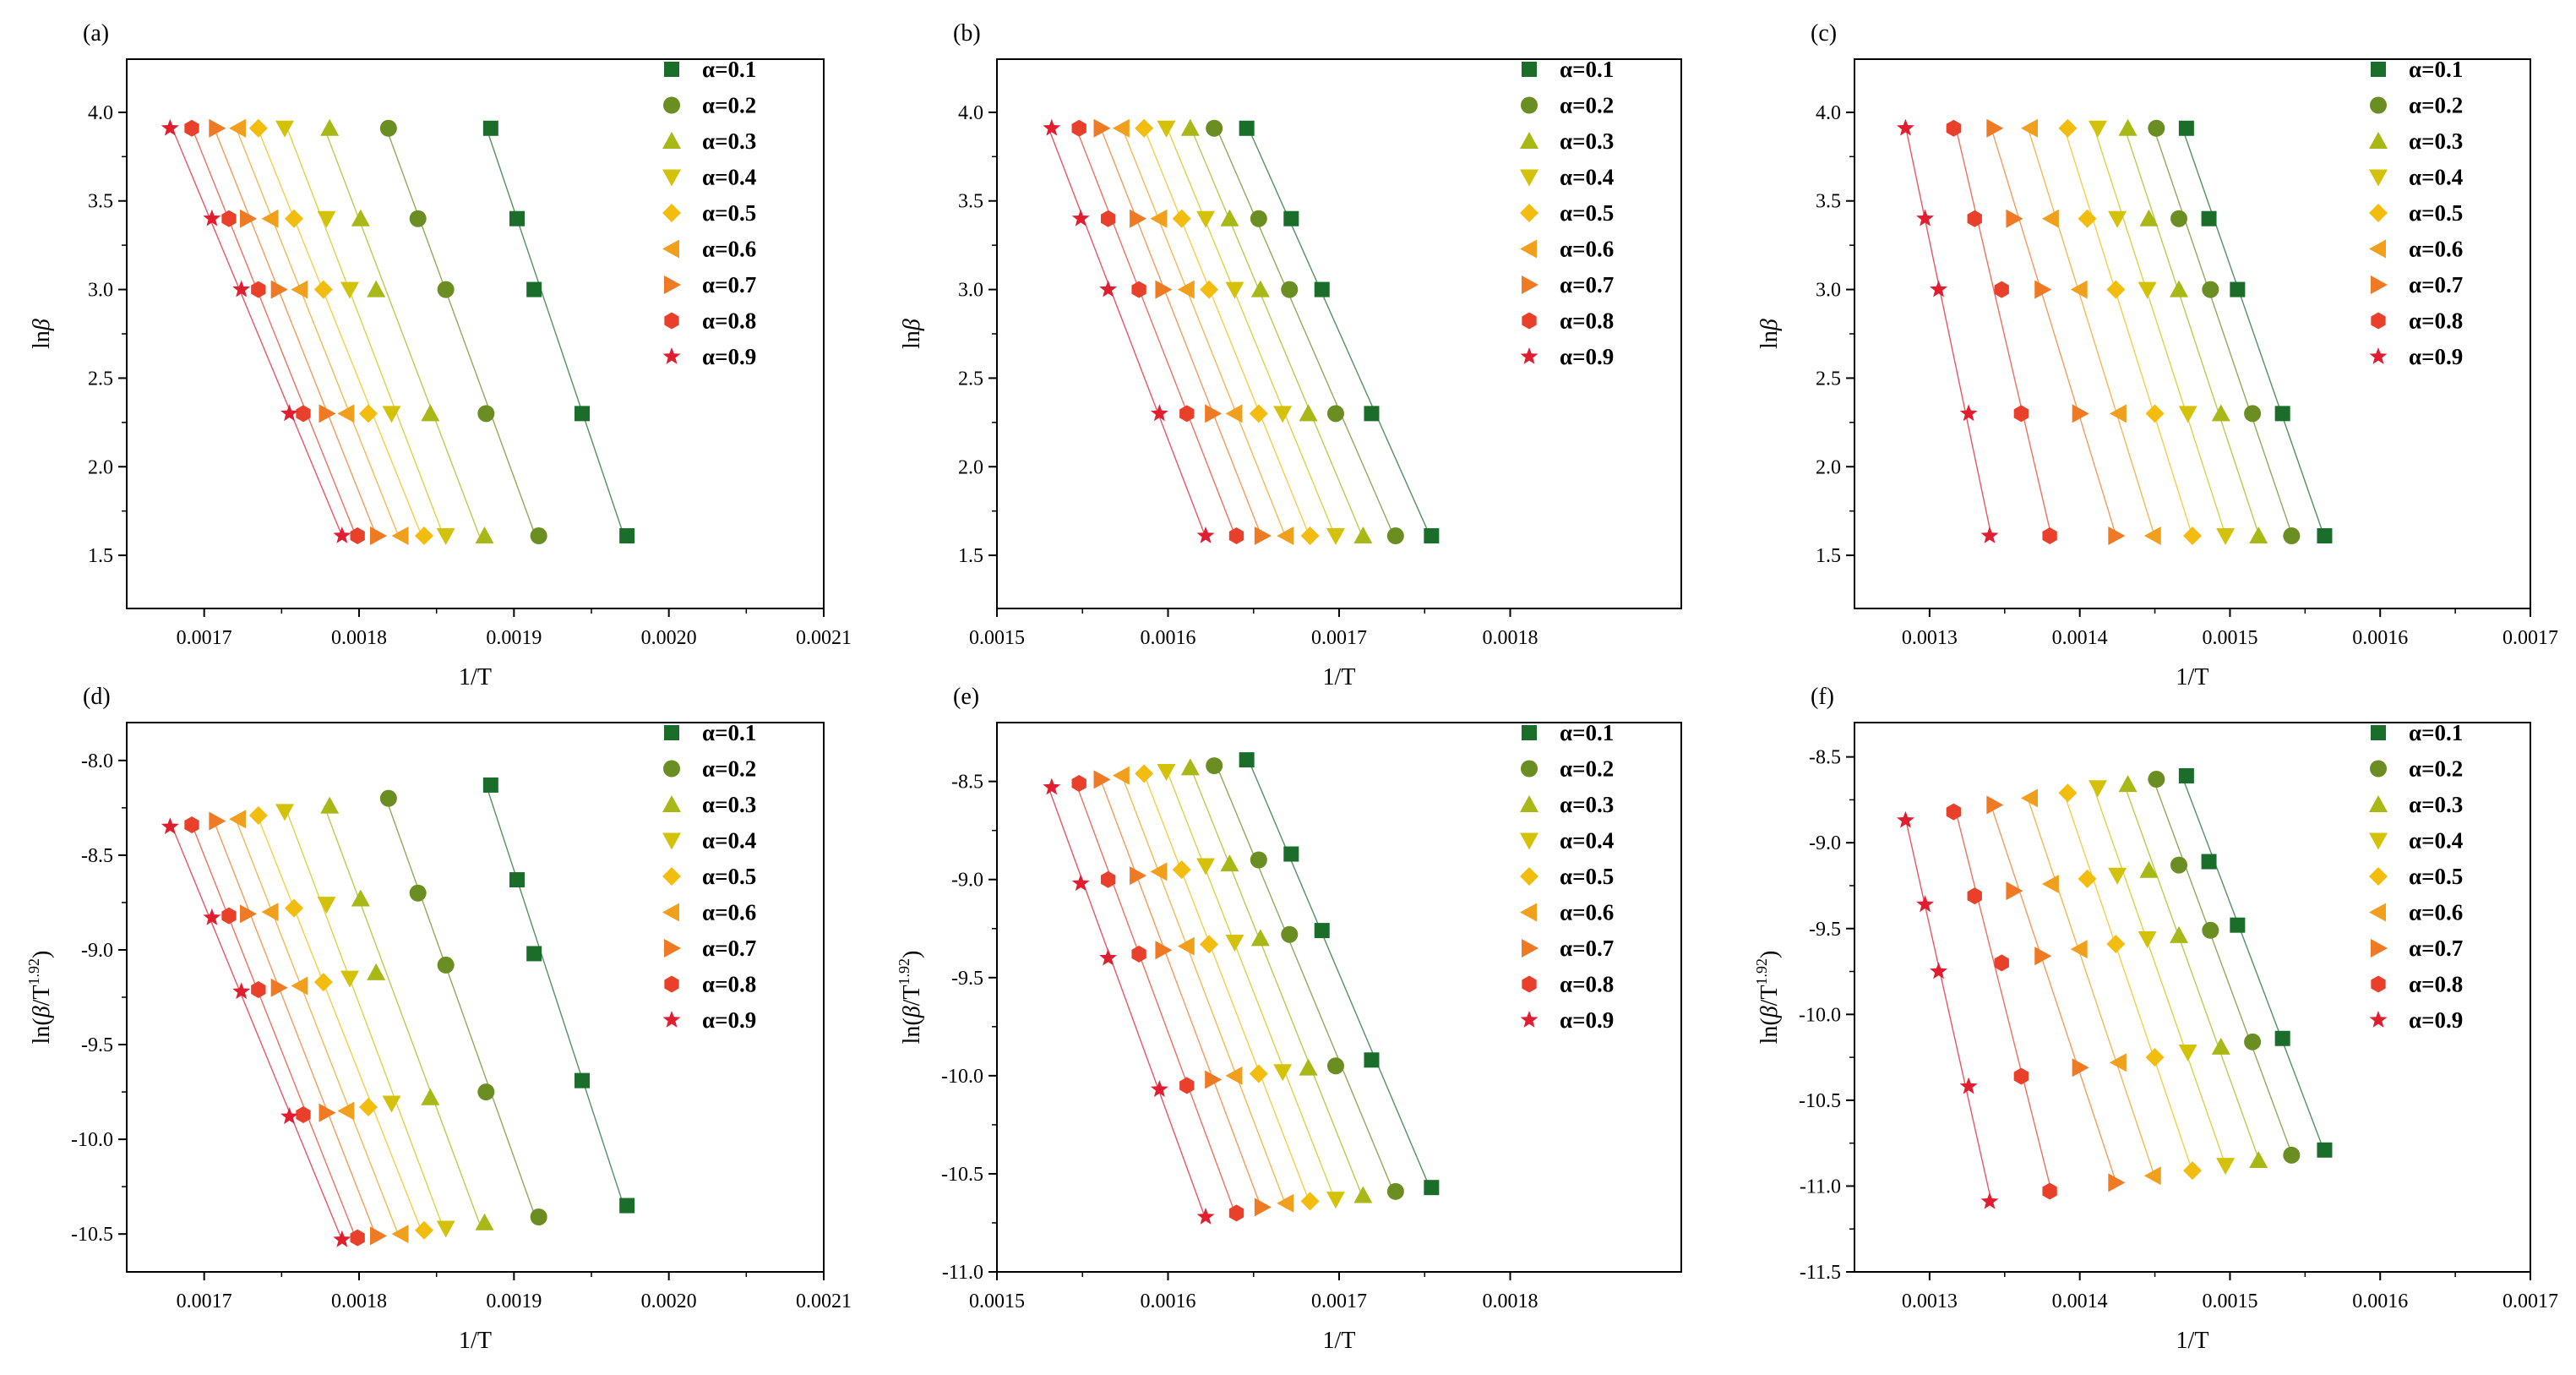 Image resolution: width=2576 pixels, height=1375 pixels. What do you see at coordinates (2436, 732) in the screenshot?
I see `legend-label: α=0.1` at bounding box center [2436, 732].